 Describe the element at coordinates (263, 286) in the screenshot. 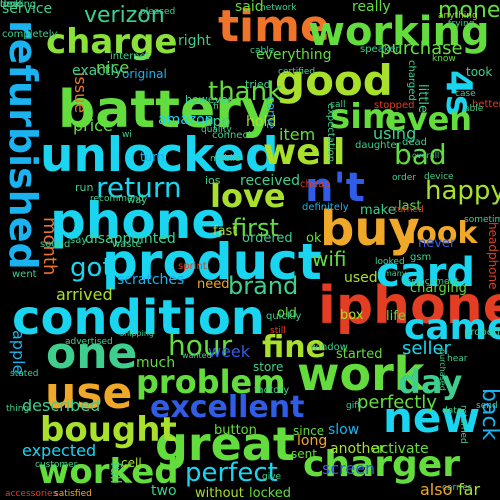

I see `word-brand-44: brand` at that location.